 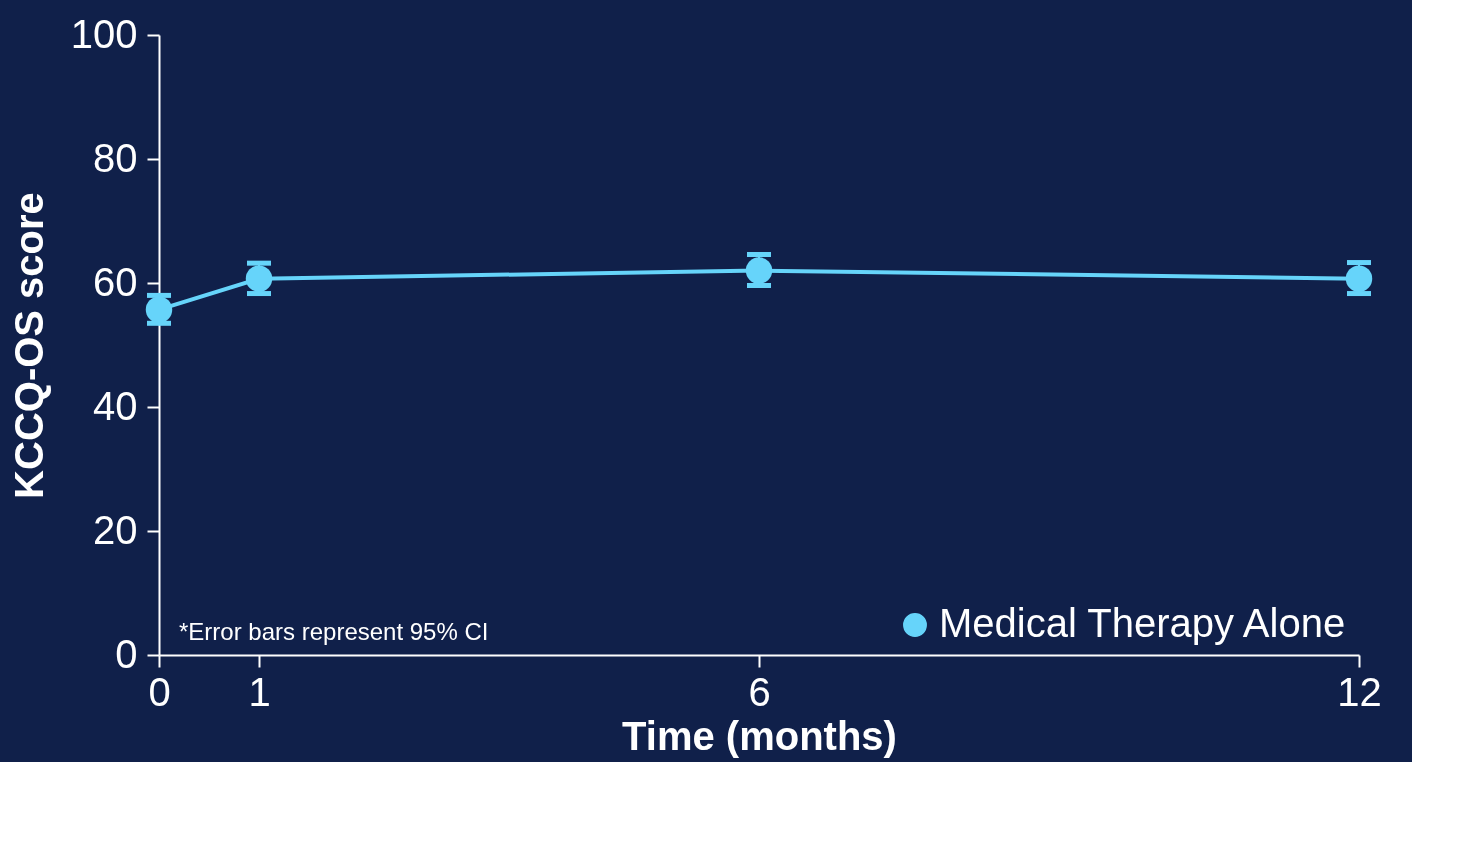 I want to click on y-tick-label: 40, so click(x=115, y=405).